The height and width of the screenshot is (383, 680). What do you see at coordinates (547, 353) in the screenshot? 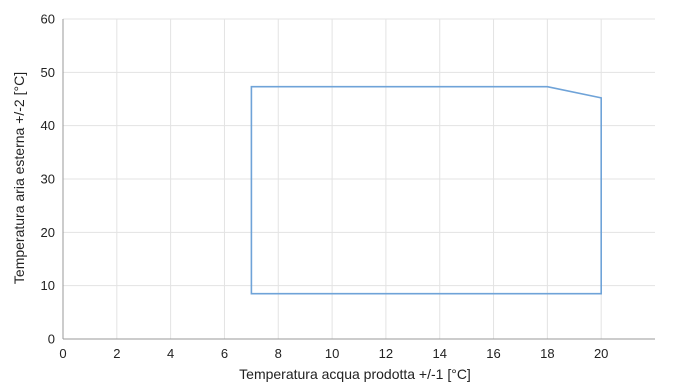
I see `x-tick-label: 18` at bounding box center [547, 353].